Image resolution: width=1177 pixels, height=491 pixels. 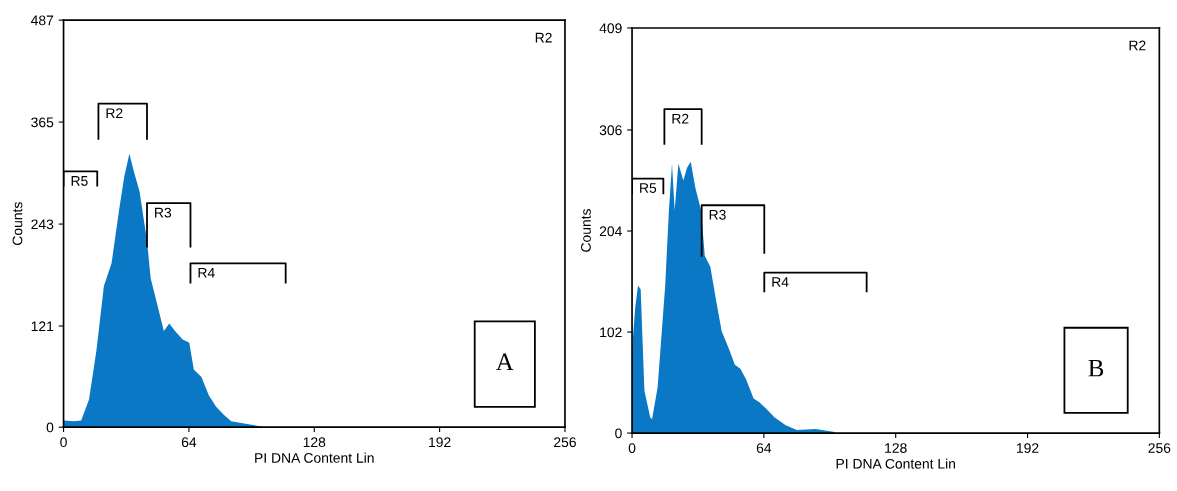 I want to click on annotation: B, so click(x=1096, y=368).